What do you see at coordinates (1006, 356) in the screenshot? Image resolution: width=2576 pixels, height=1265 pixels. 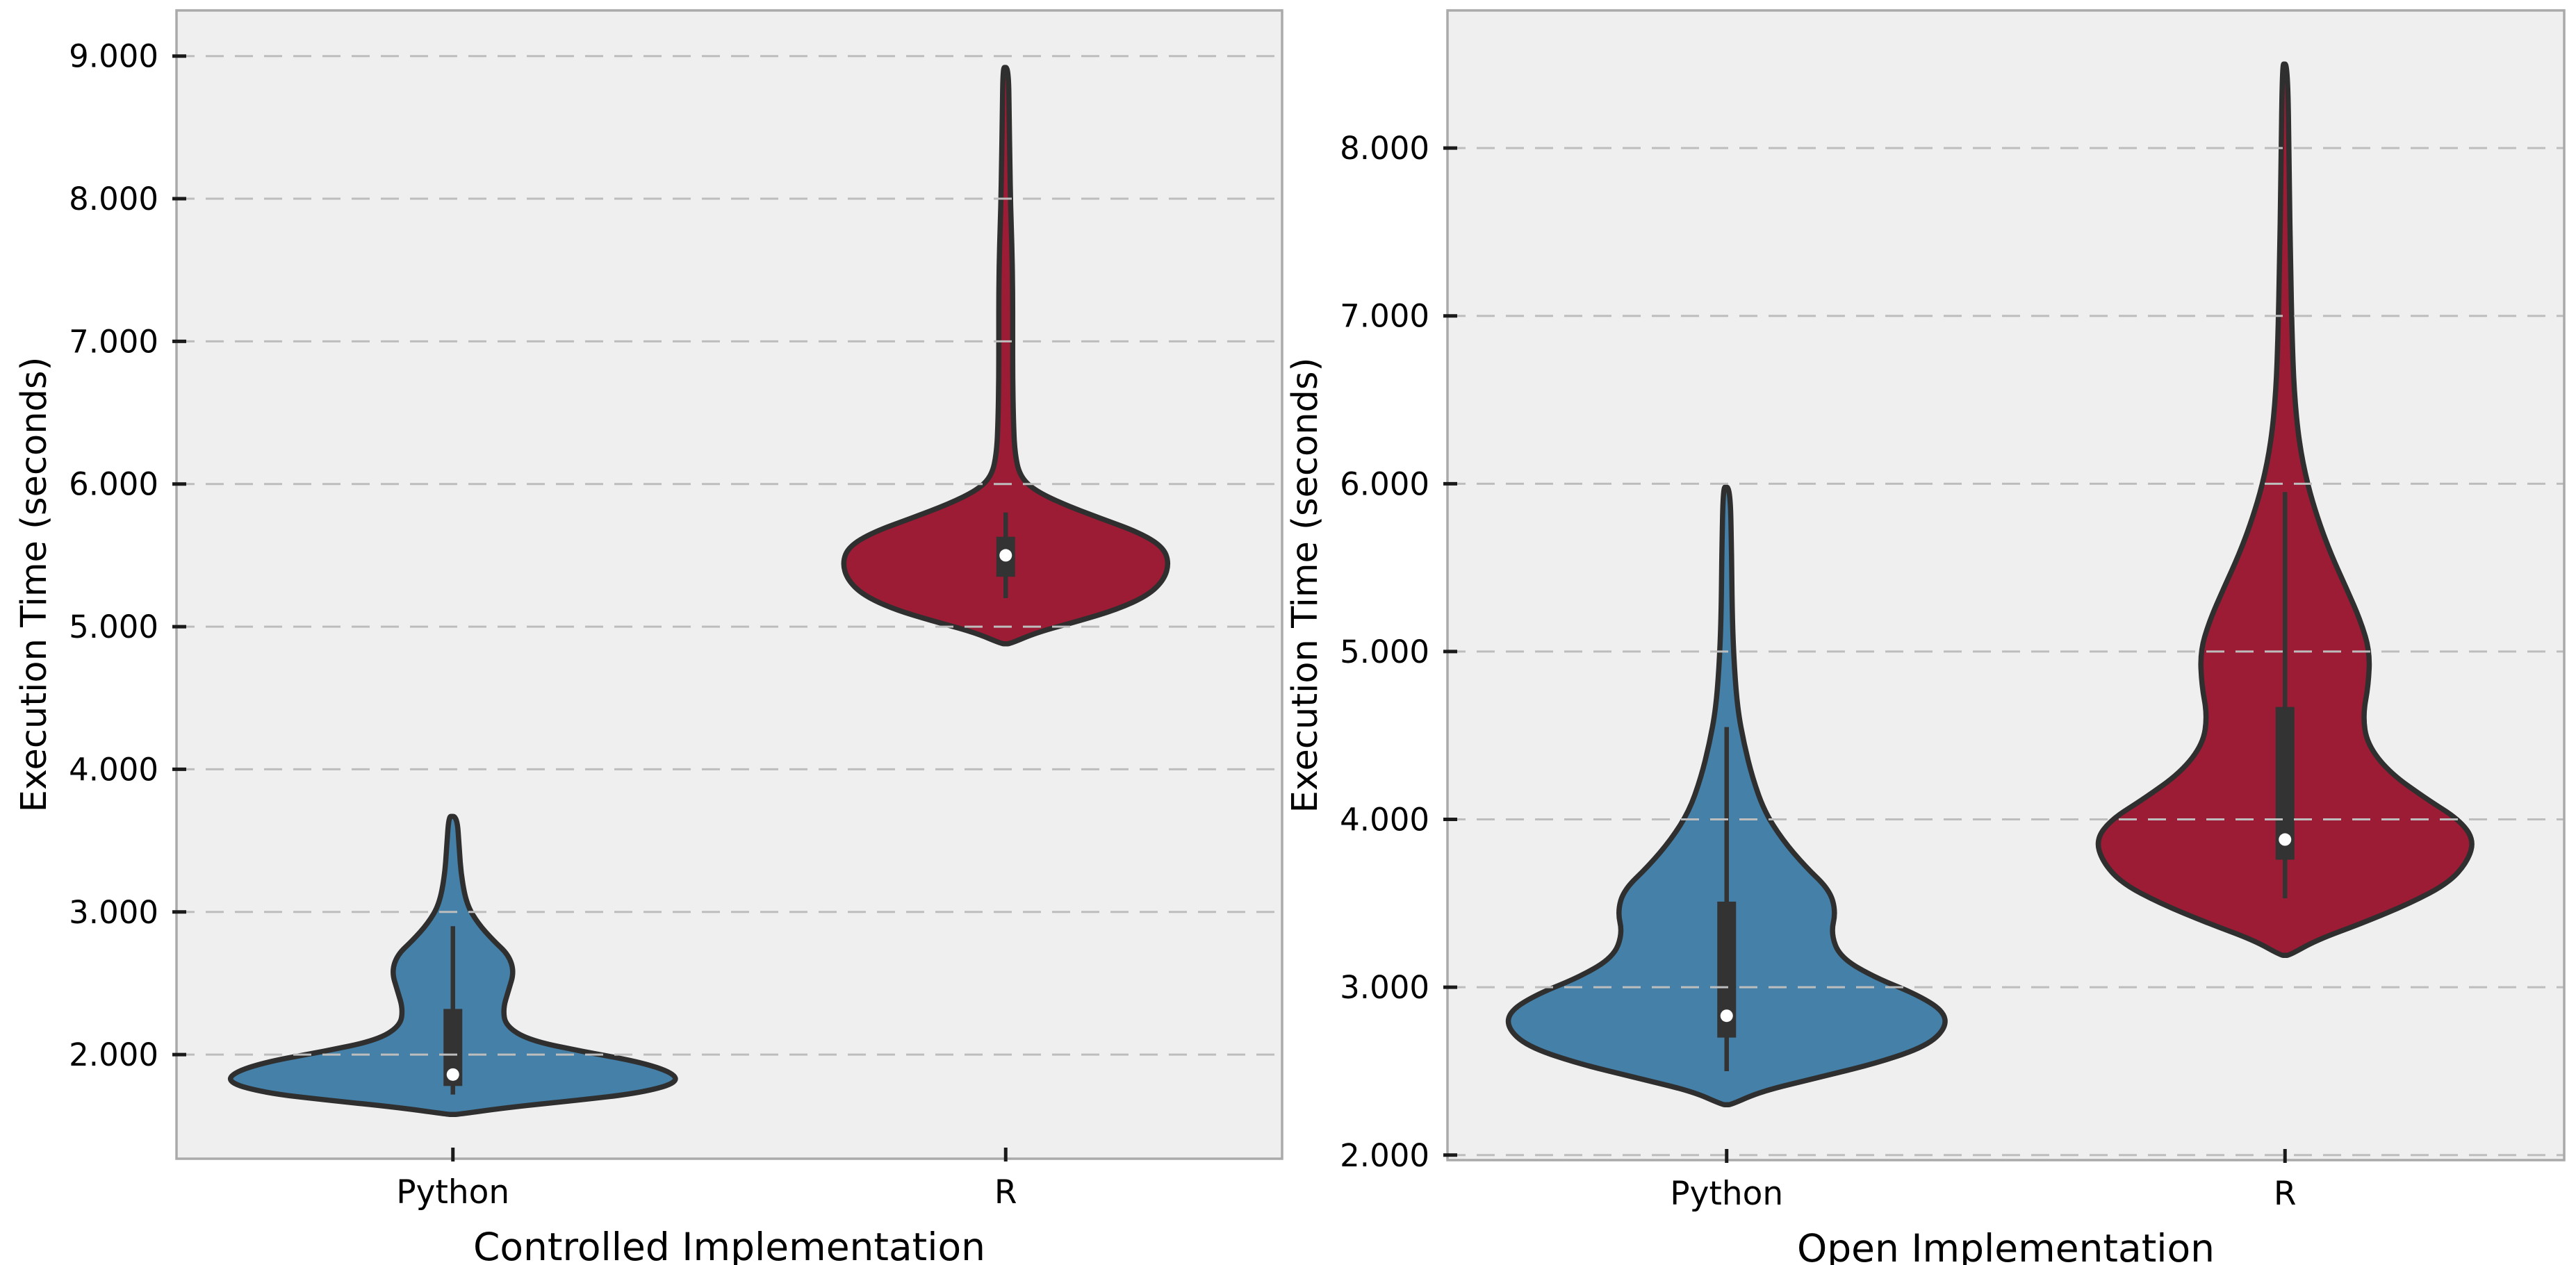 I see `violin-r` at bounding box center [1006, 356].